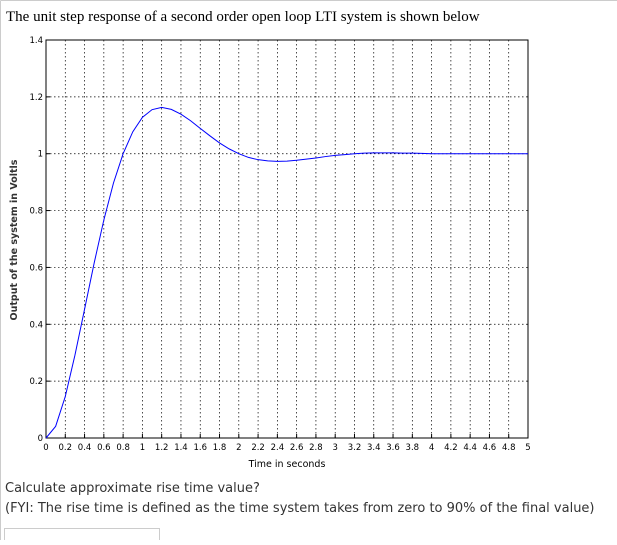 This screenshot has width=617, height=545. Describe the element at coordinates (258, 448) in the screenshot. I see `x-tick-label: 2.2` at that location.